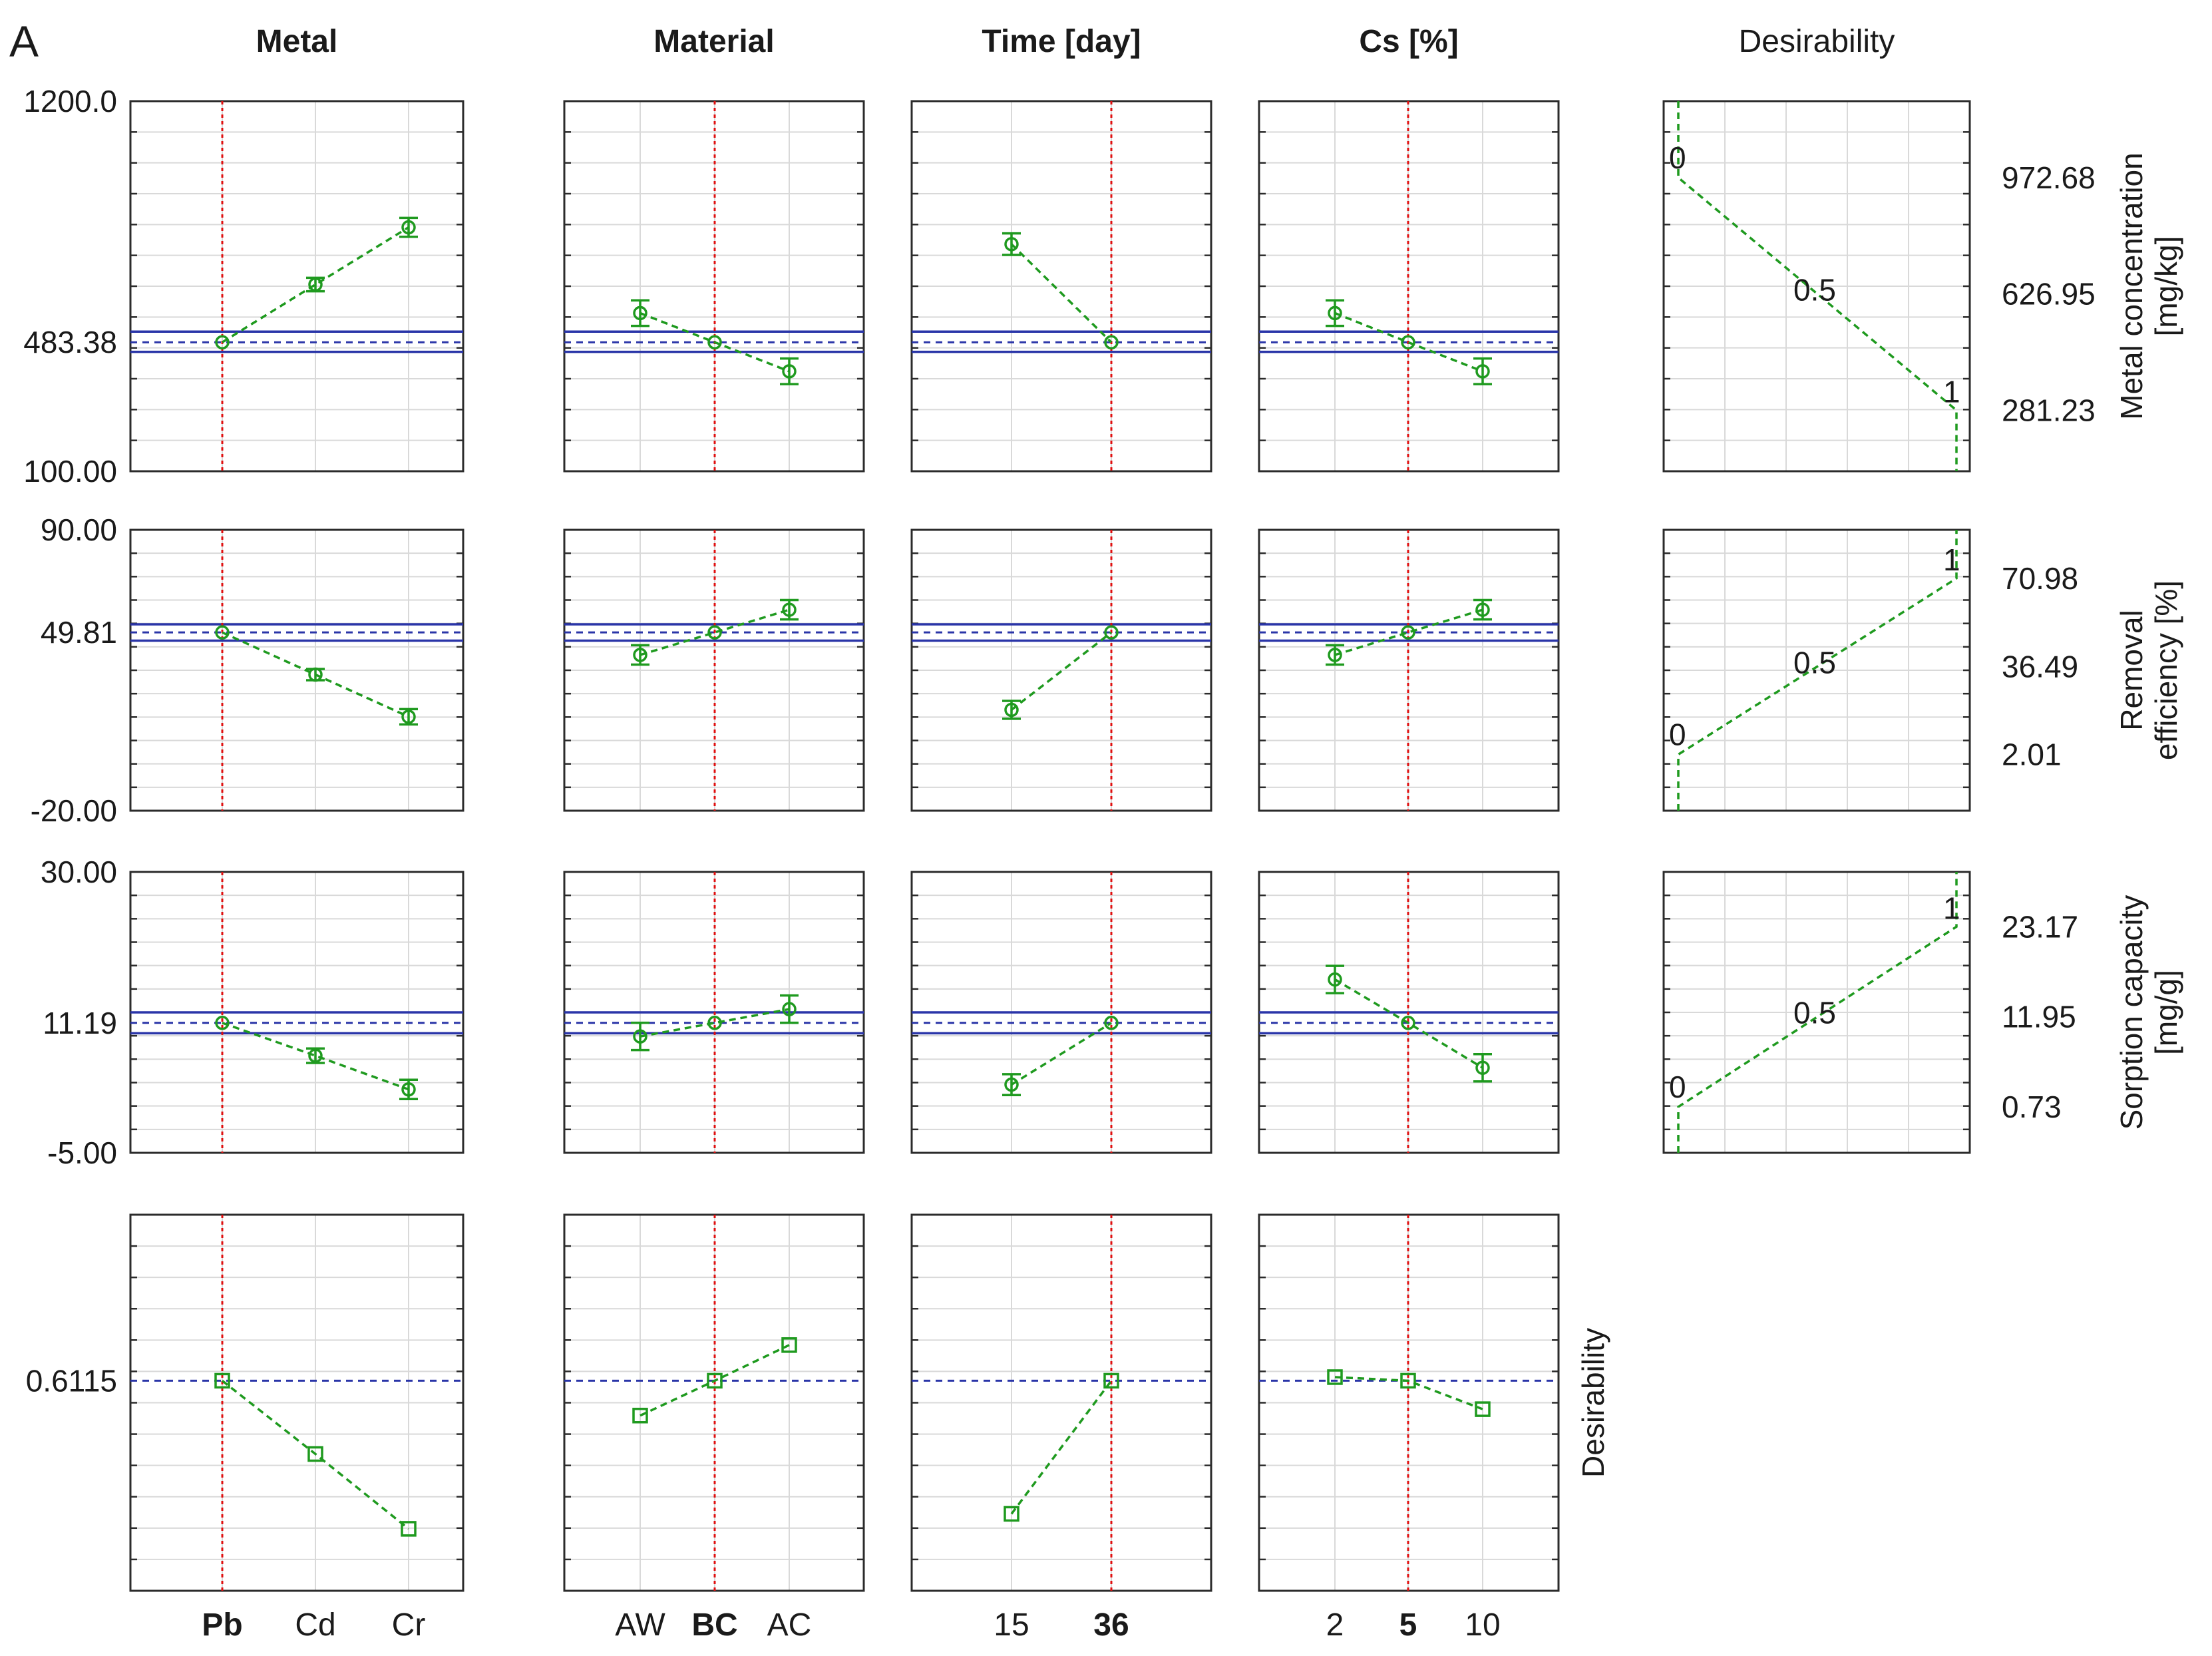  I want to click on row-label-response: Sorption capacity, so click(2131, 1012).